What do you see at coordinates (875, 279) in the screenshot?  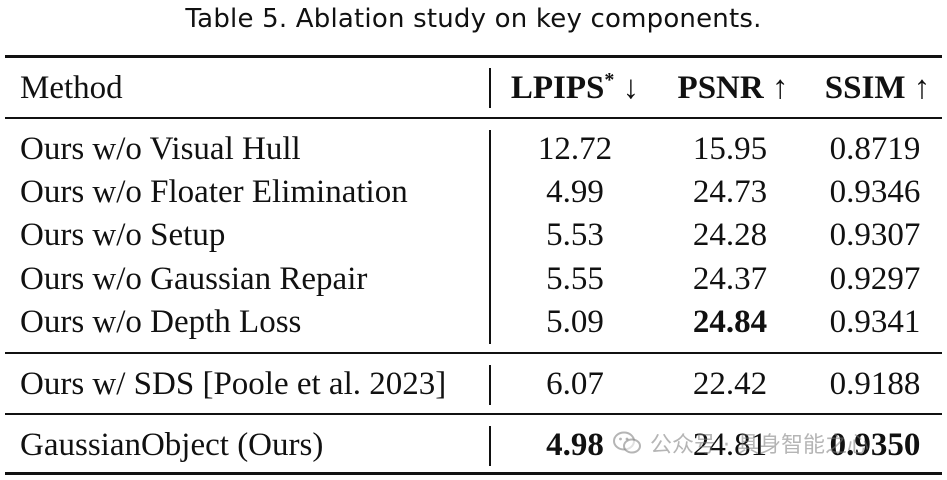 I see `row-ssim: 0.9297` at bounding box center [875, 279].